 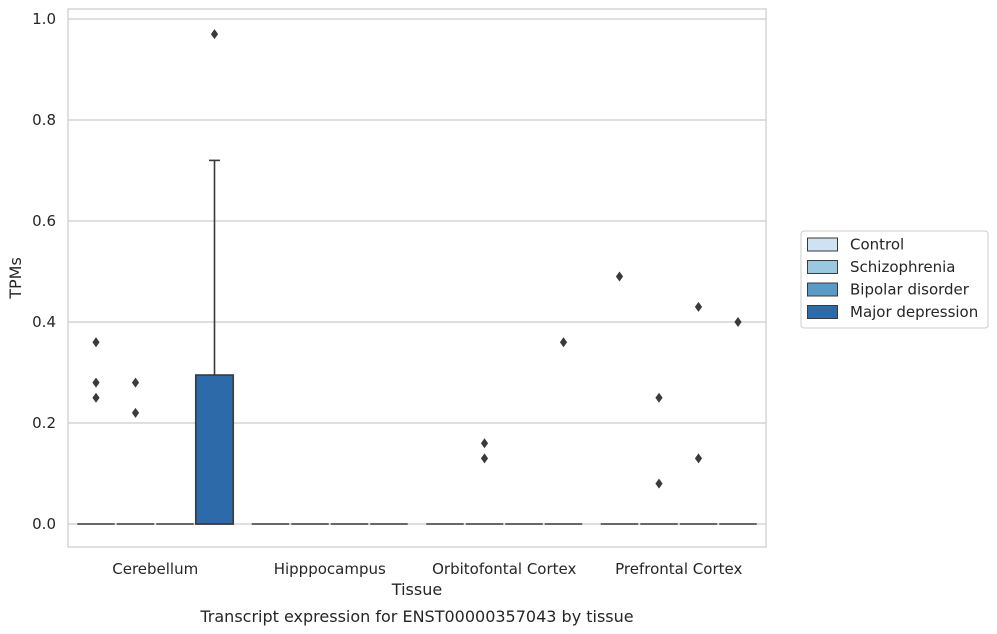 I want to click on y-tick-label: 0.8, so click(x=44, y=120).